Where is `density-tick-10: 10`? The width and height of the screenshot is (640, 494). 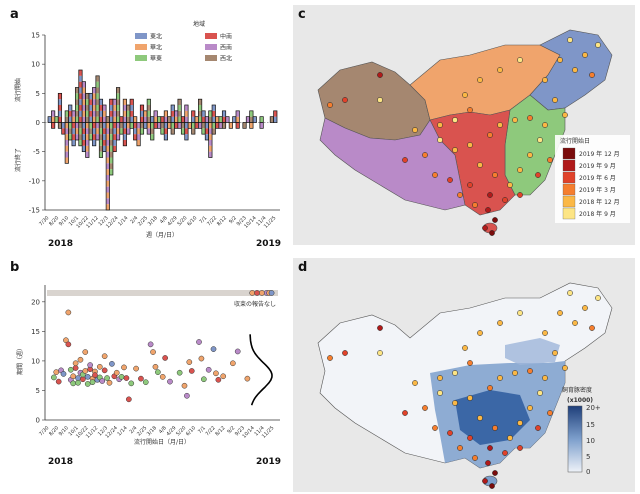
density-tick-10: 10 is located at coordinates (590, 441).